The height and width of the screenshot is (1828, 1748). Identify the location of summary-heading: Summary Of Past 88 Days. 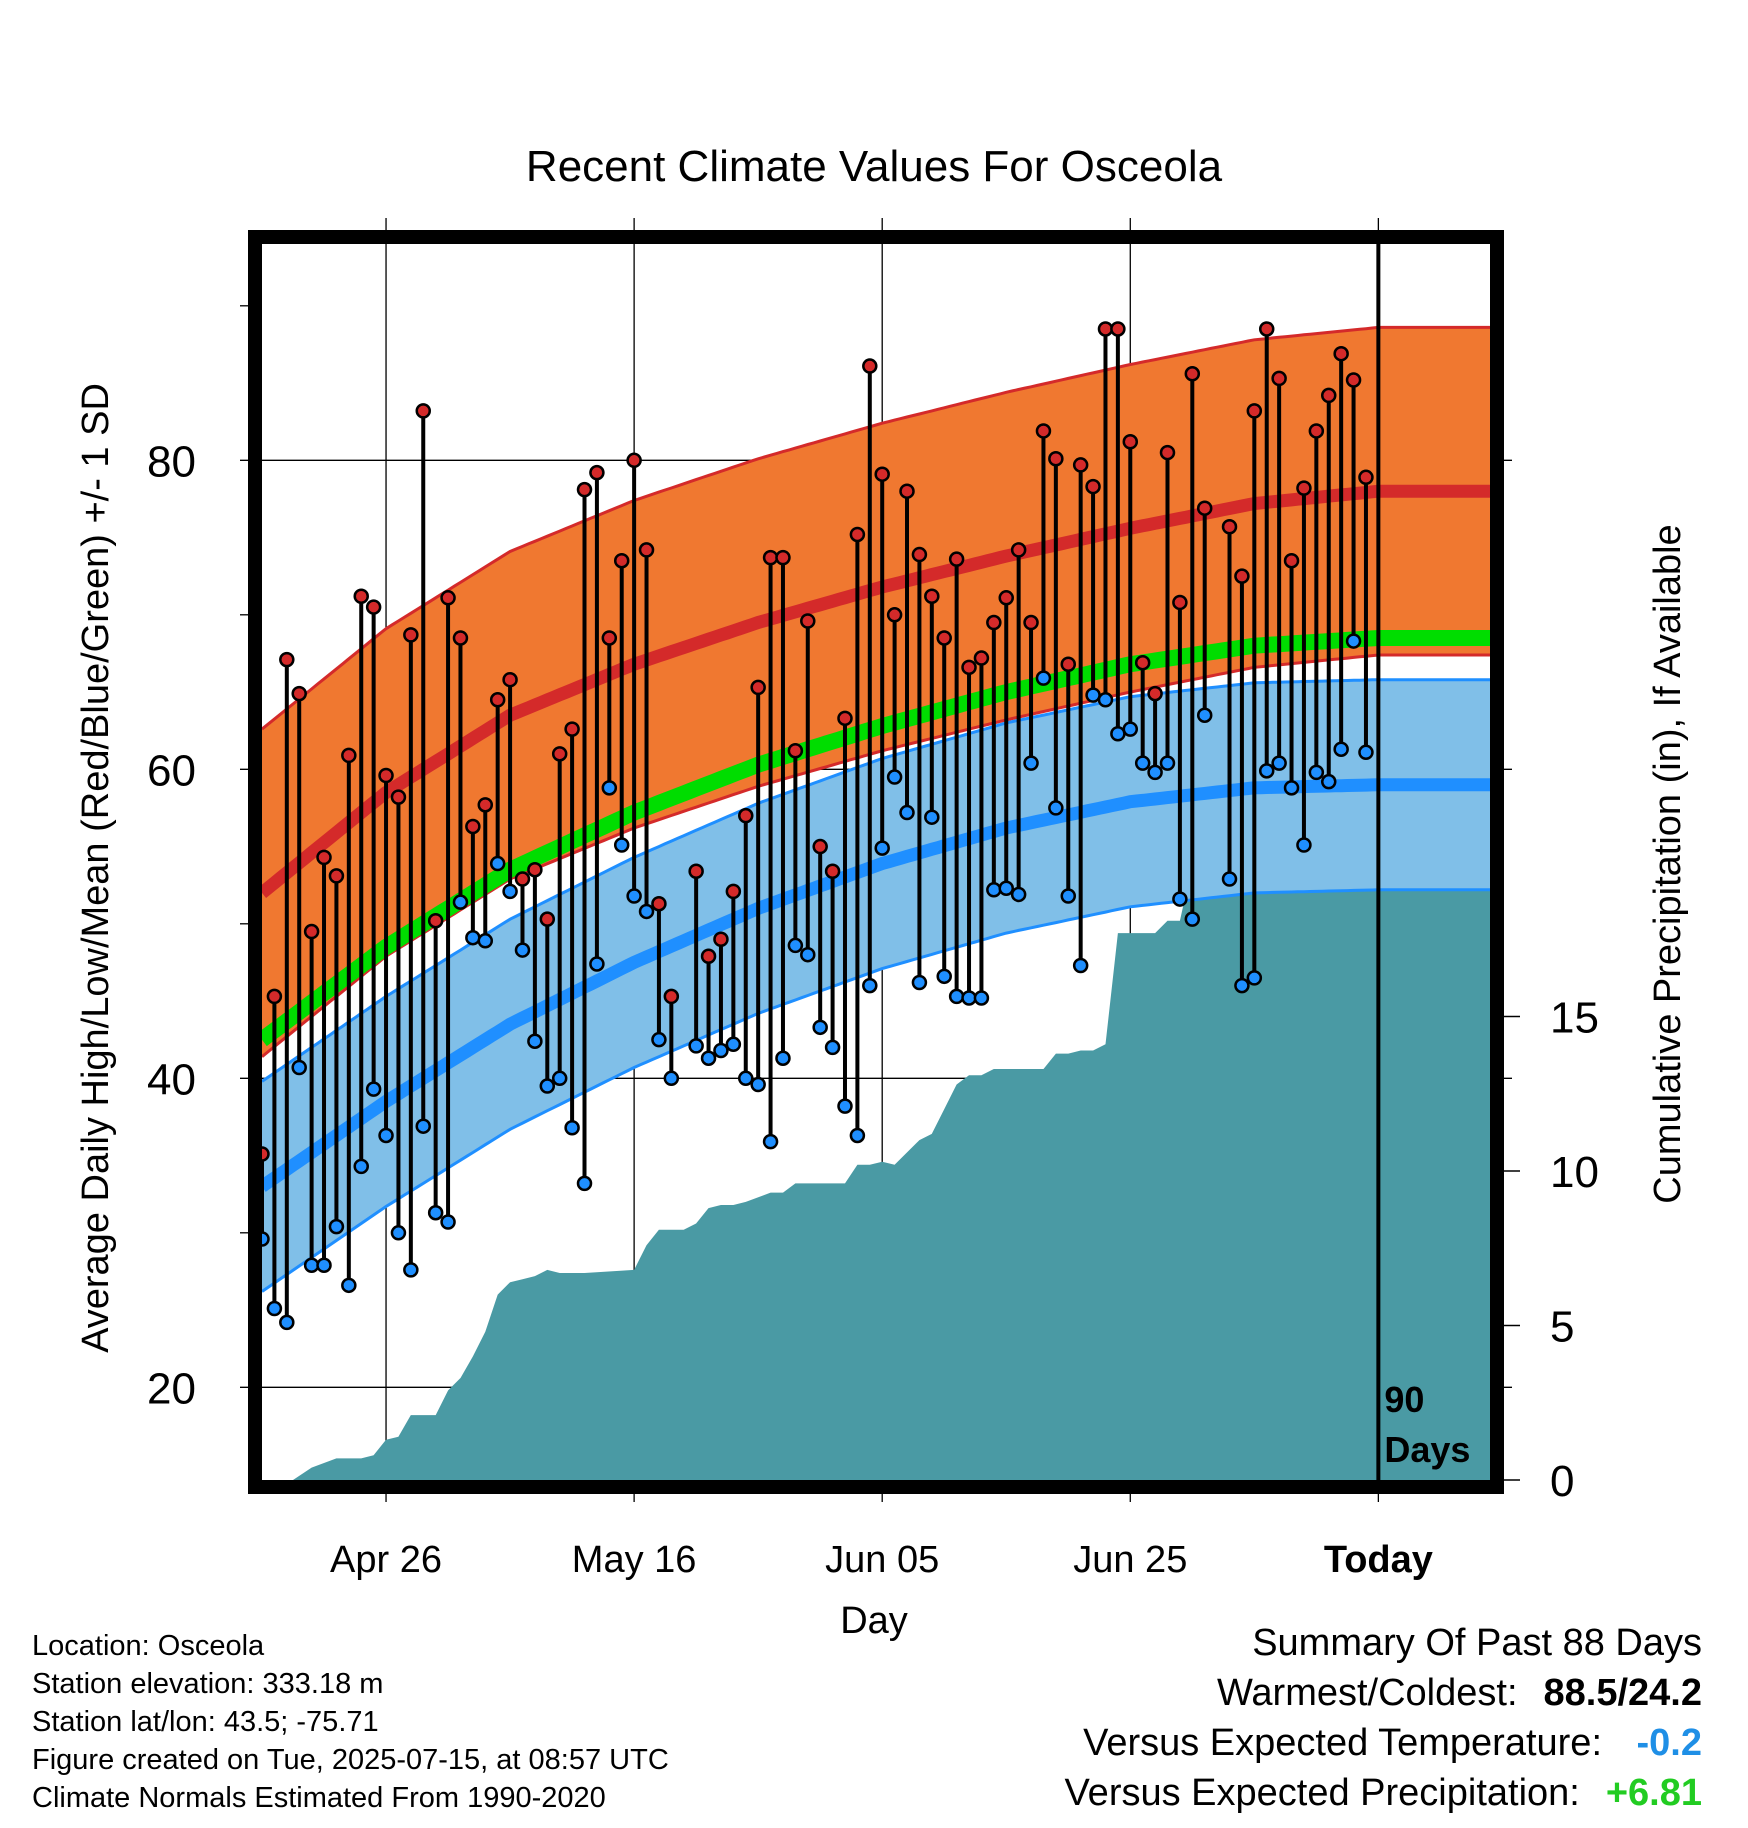
(1477, 1643).